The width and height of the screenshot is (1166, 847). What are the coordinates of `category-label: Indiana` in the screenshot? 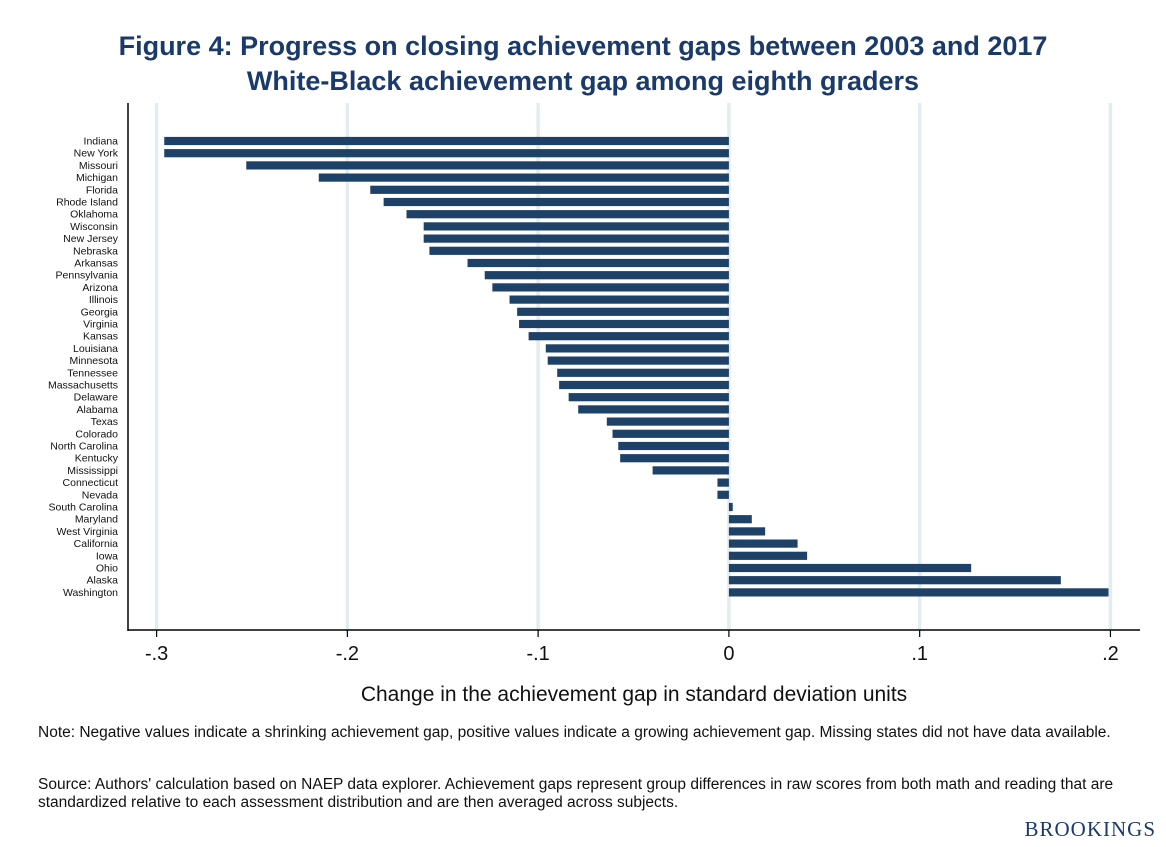 It's located at (101, 142).